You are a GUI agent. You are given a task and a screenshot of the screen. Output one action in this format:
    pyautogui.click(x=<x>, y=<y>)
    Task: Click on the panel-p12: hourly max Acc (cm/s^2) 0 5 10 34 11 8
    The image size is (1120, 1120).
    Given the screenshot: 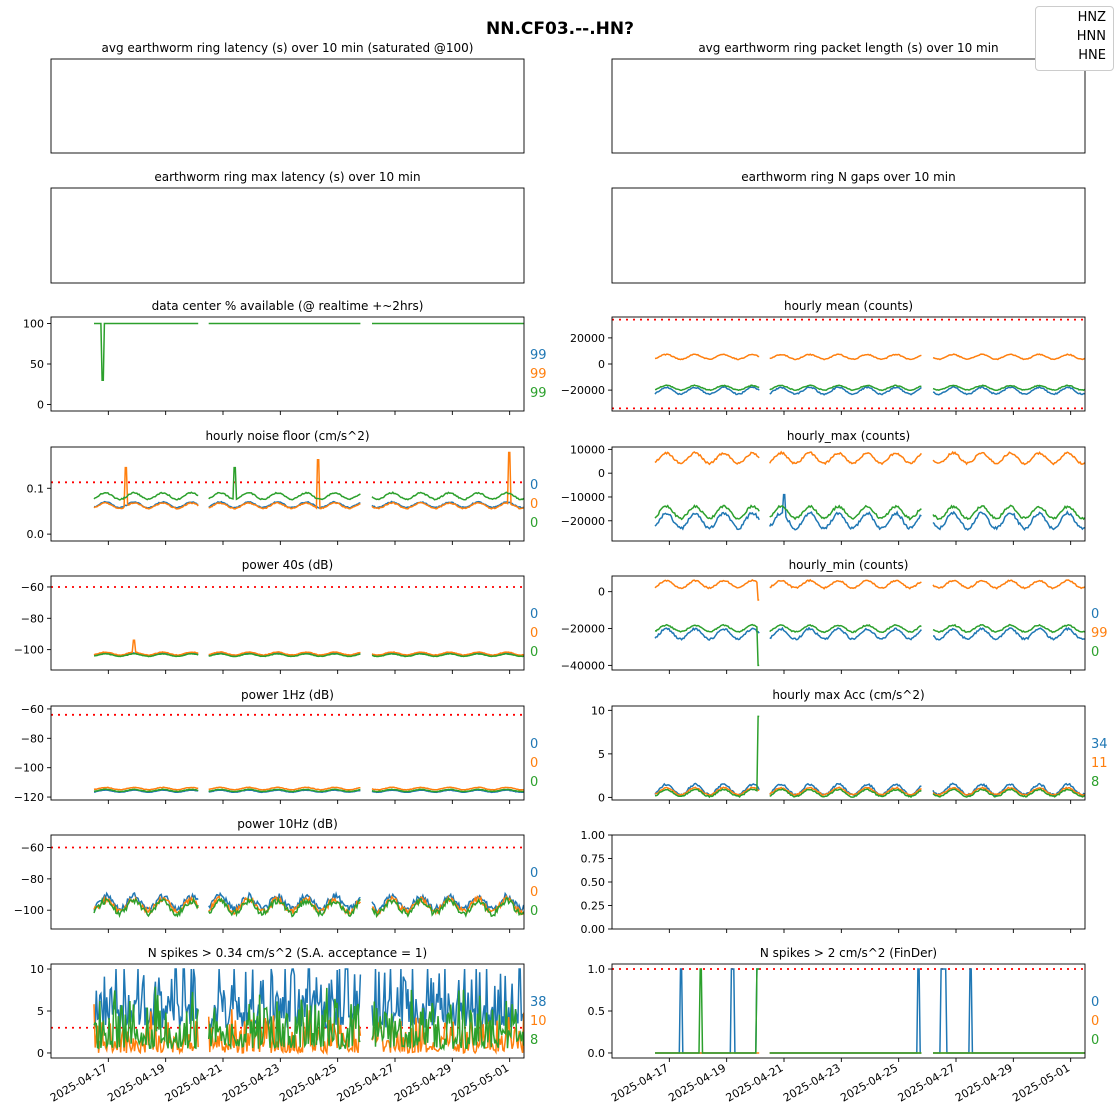 What is the action you would take?
    pyautogui.click(x=849, y=746)
    